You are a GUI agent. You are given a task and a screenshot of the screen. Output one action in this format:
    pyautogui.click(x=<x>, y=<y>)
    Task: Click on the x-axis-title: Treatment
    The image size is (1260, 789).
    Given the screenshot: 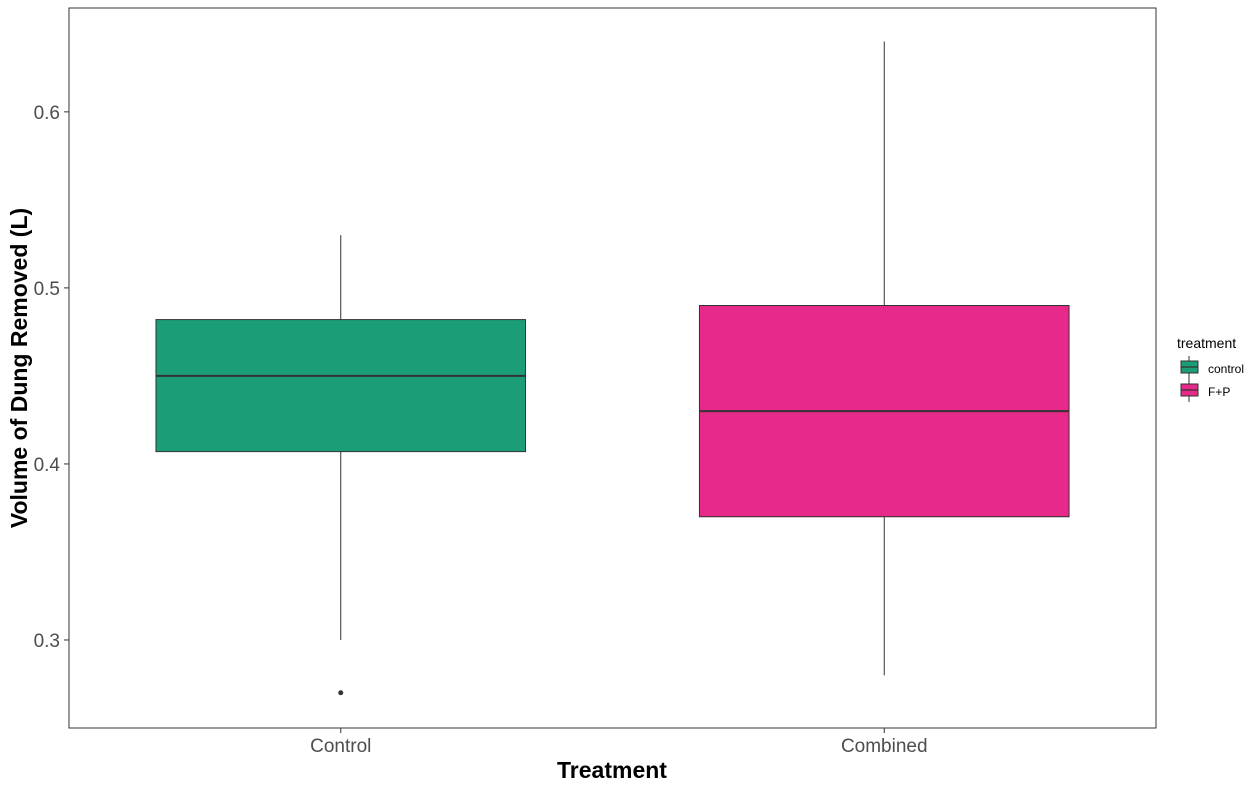 What is the action you would take?
    pyautogui.click(x=612, y=770)
    